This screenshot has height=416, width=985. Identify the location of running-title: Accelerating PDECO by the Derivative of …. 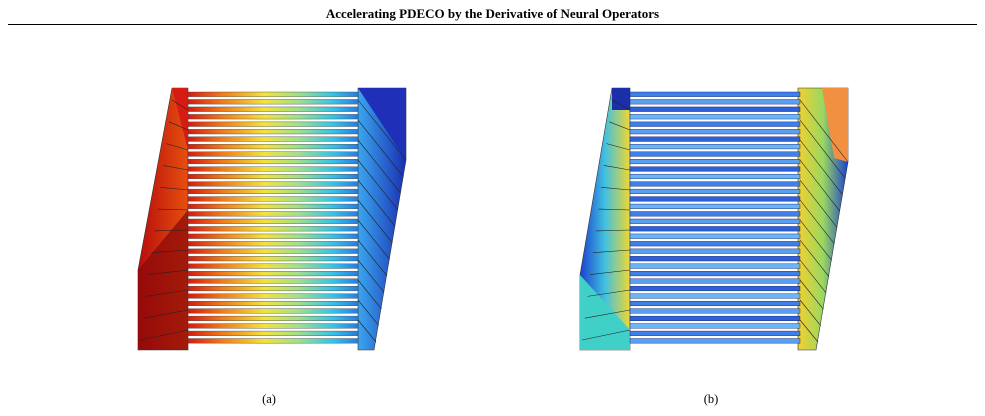
(492, 13).